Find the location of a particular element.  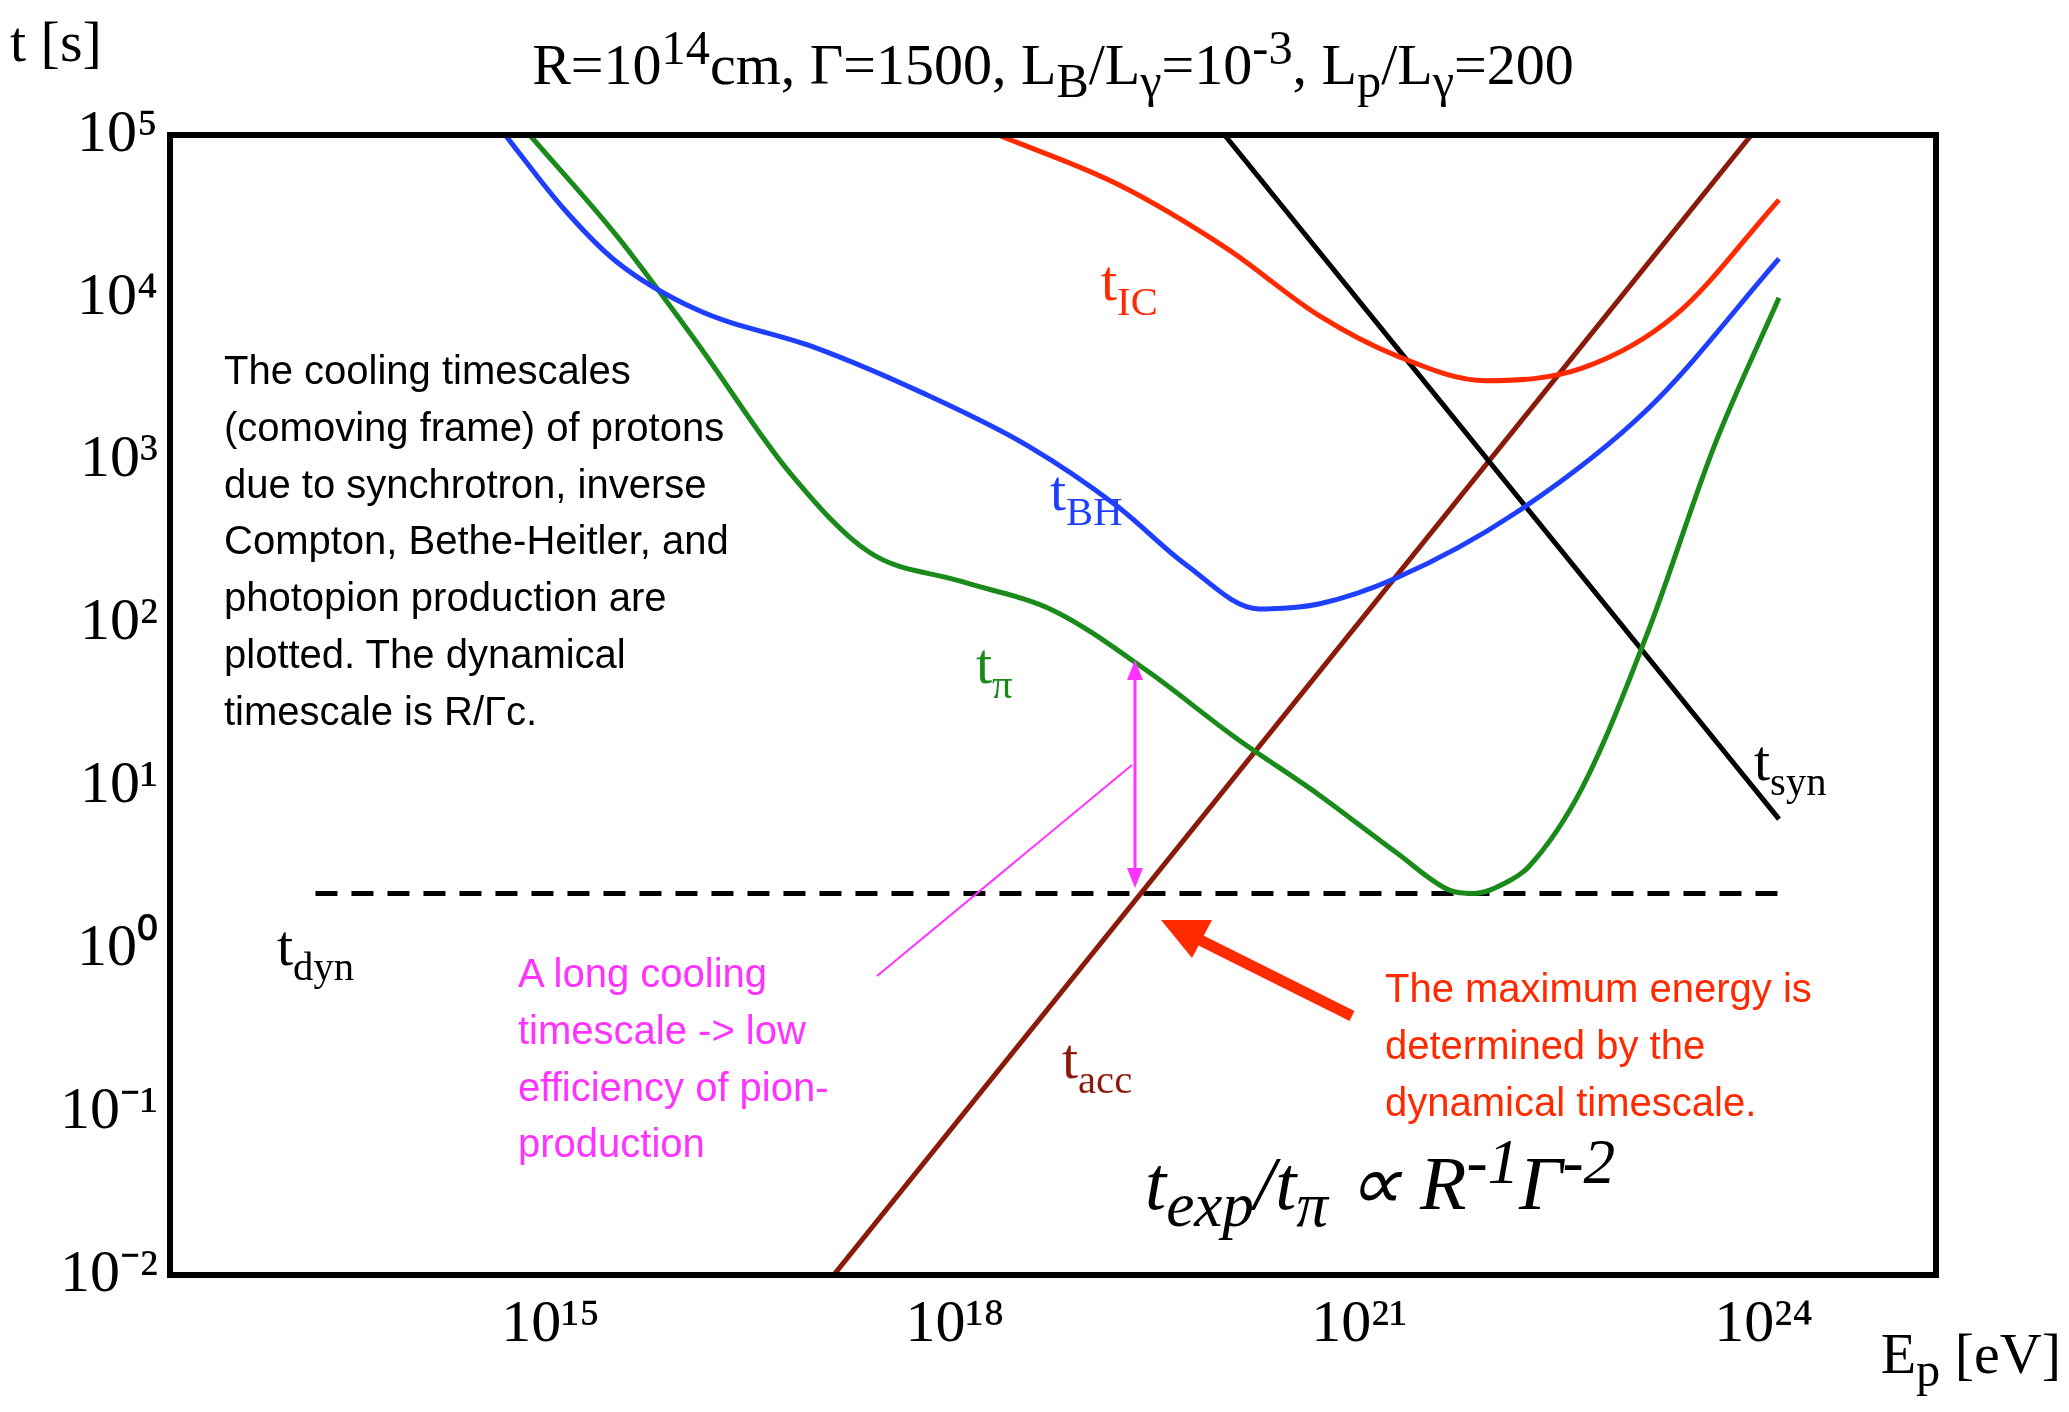

x-tick-label: 10¹⁸ is located at coordinates (955, 1320).